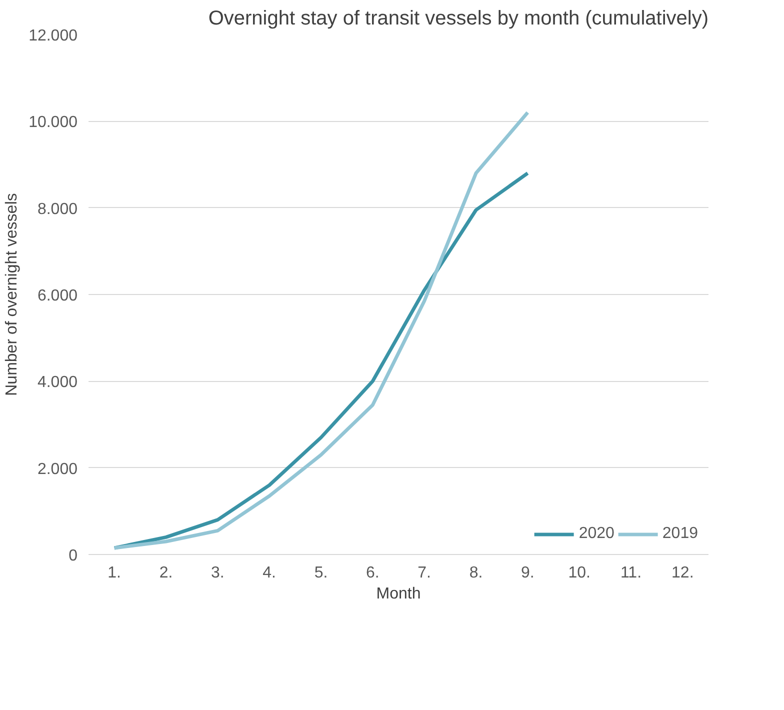 The image size is (784, 710). What do you see at coordinates (12, 294) in the screenshot?
I see `y-axis-title: Number of overnight vessels` at bounding box center [12, 294].